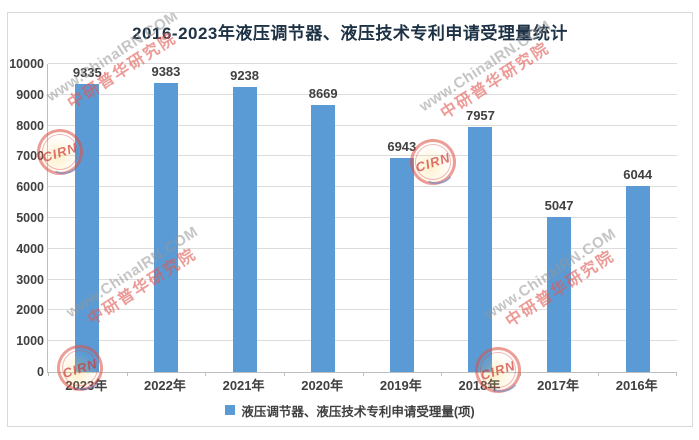 This screenshot has height=440, width=699. Describe the element at coordinates (402, 146) in the screenshot. I see `bar-value-label: 6943` at that location.